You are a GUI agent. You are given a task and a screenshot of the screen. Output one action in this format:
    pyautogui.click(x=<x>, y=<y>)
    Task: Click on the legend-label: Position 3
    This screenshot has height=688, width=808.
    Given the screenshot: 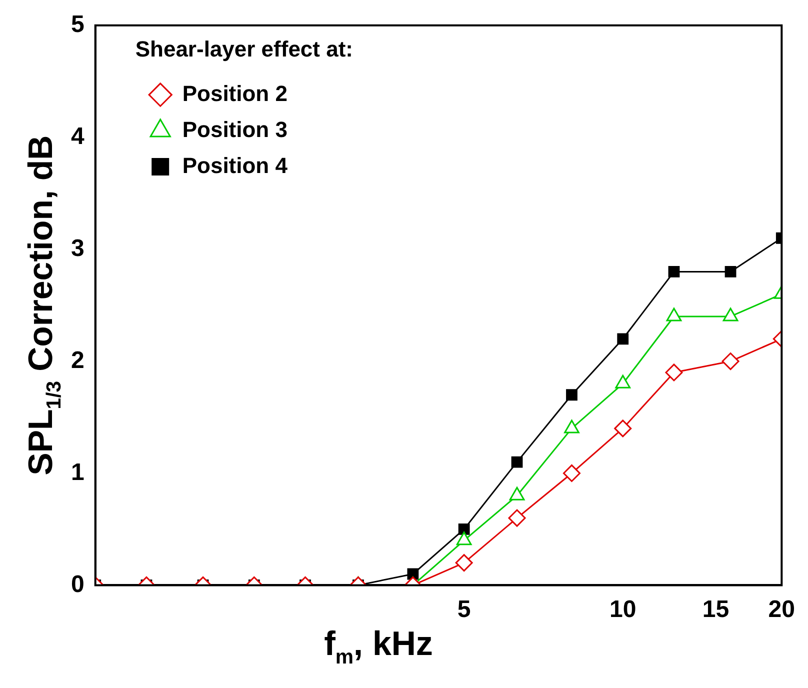 What is the action you would take?
    pyautogui.click(x=235, y=129)
    